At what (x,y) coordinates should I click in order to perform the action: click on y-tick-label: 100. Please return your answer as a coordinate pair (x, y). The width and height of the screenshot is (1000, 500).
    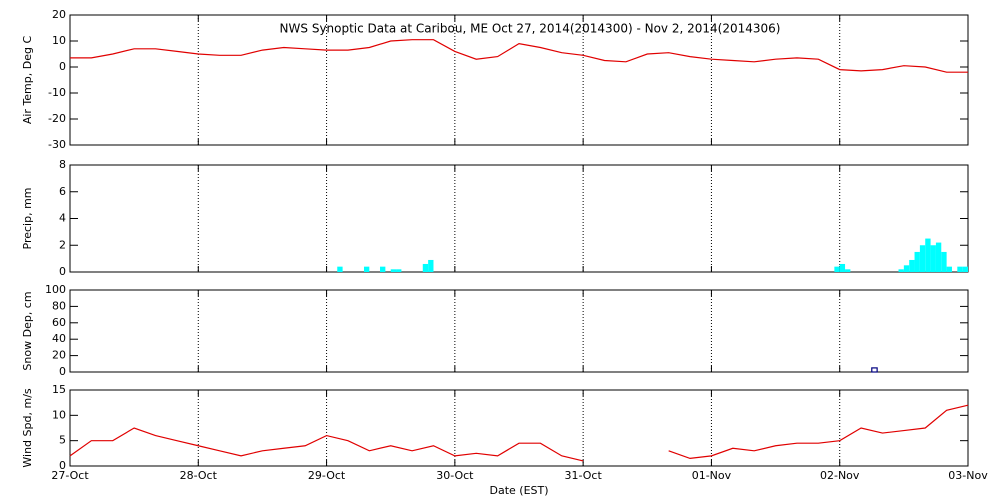
    Looking at the image, I should click on (55, 289).